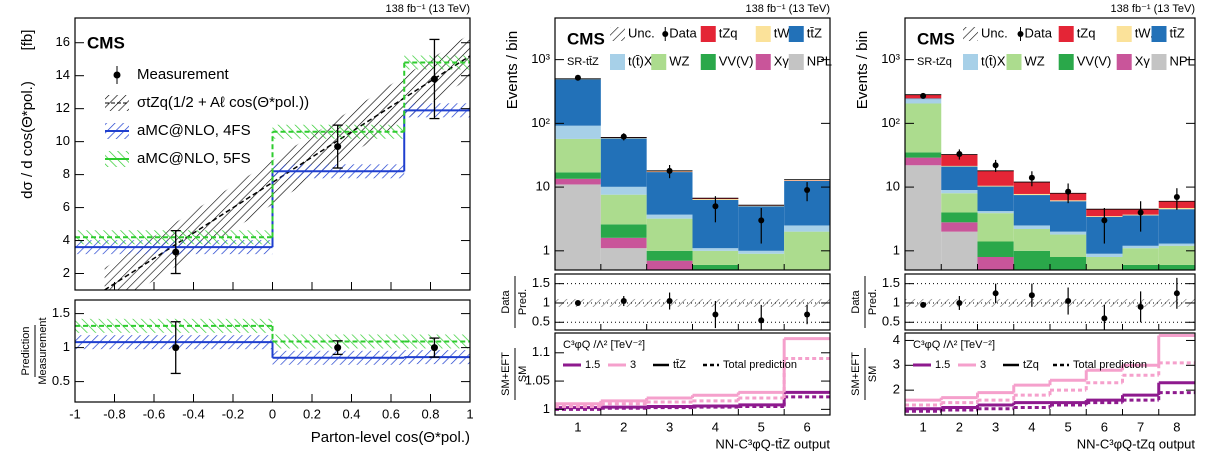 The image size is (1205, 461). Describe the element at coordinates (715, 426) in the screenshot. I see `x-tick-label: 4` at that location.